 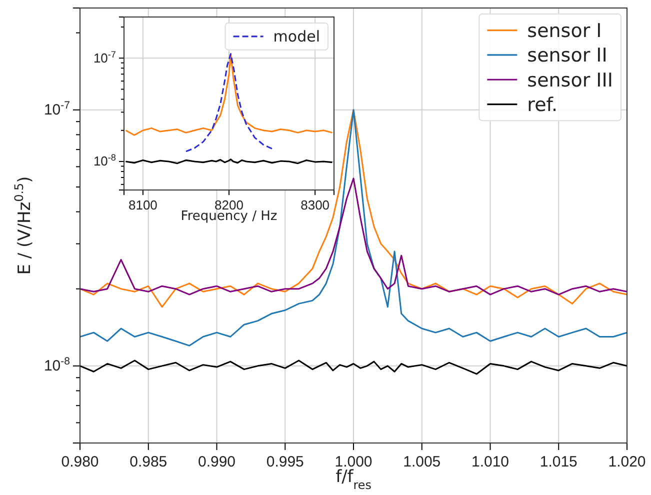 I want to click on legend-label: sensor III, so click(x=570, y=80).